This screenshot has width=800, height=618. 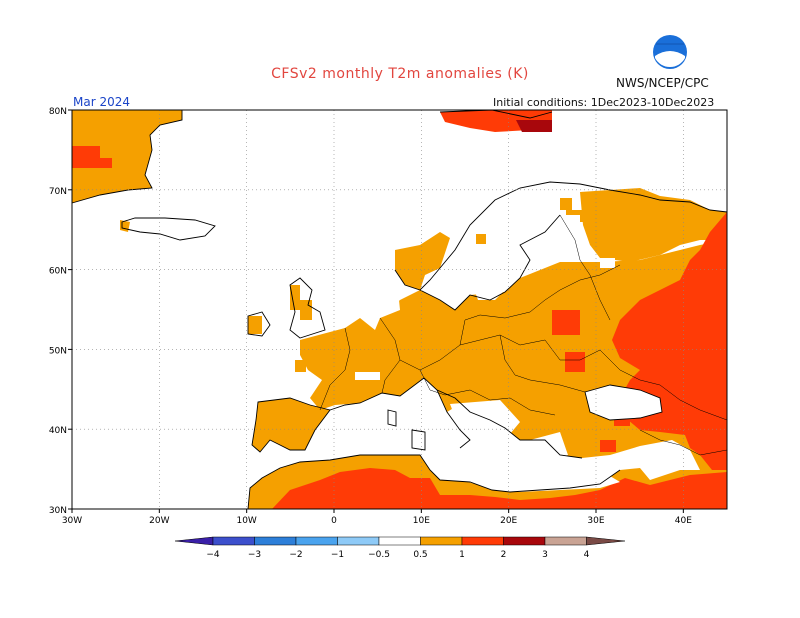 I want to click on colorbar-tick-label: −1, so click(x=337, y=555).